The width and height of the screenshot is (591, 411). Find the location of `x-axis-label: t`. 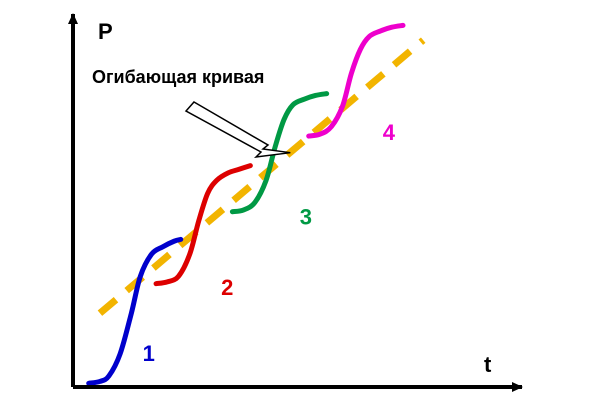

x-axis-label: t is located at coordinates (488, 364).